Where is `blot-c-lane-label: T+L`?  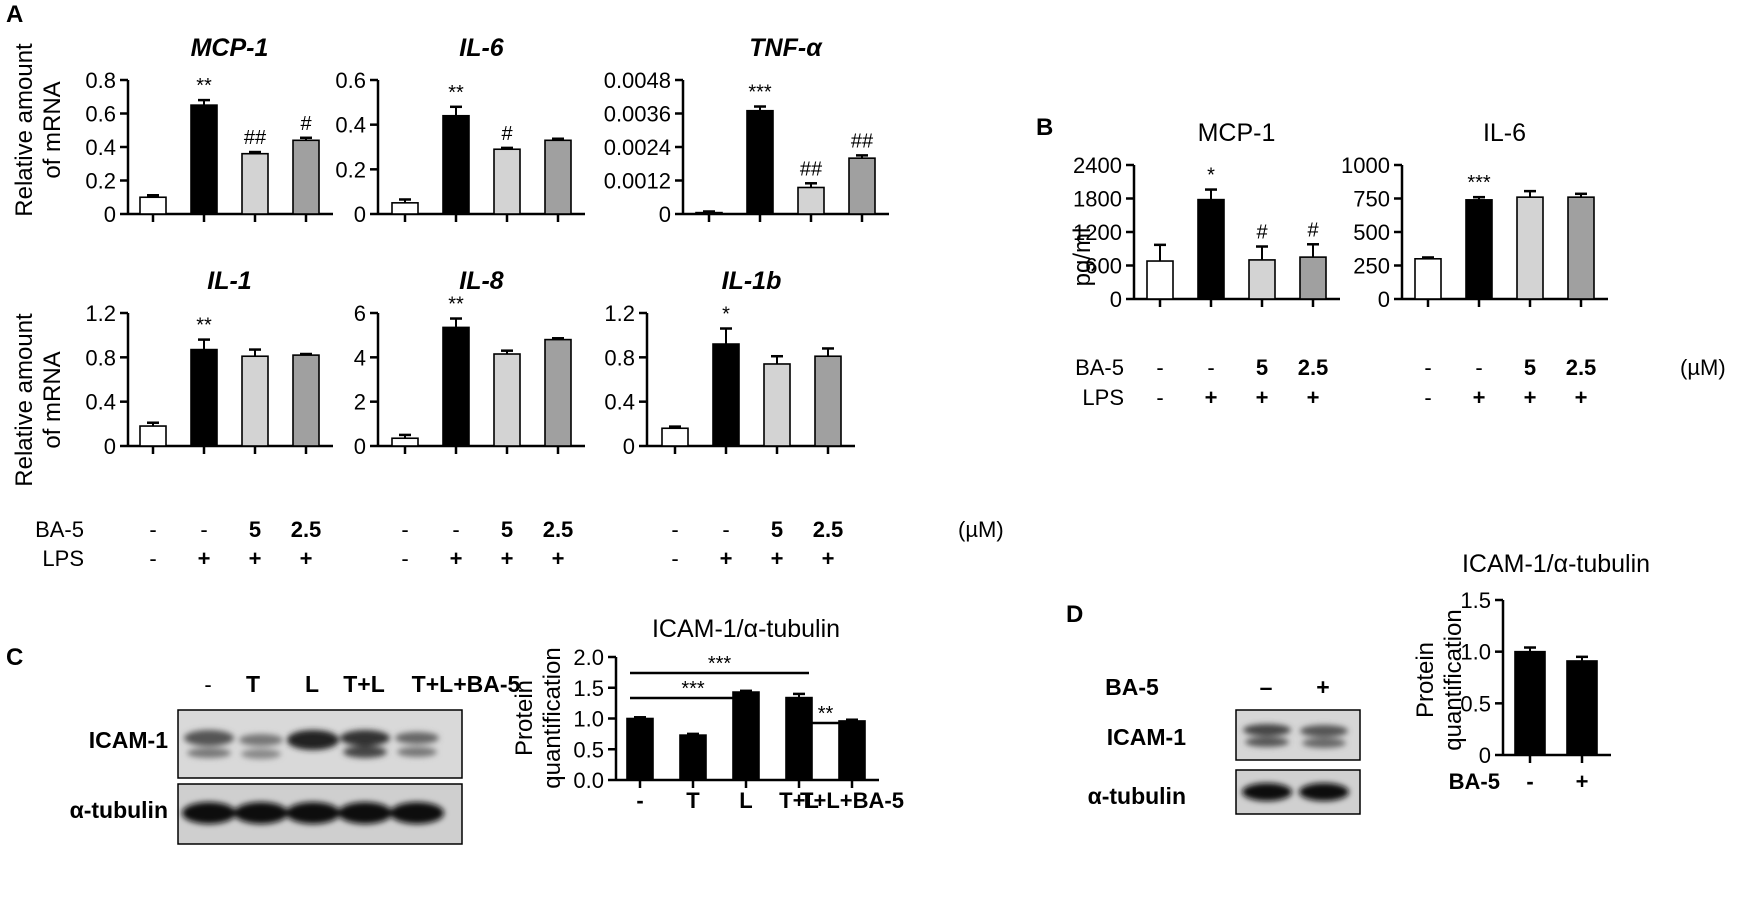 blot-c-lane-label: T+L is located at coordinates (364, 684).